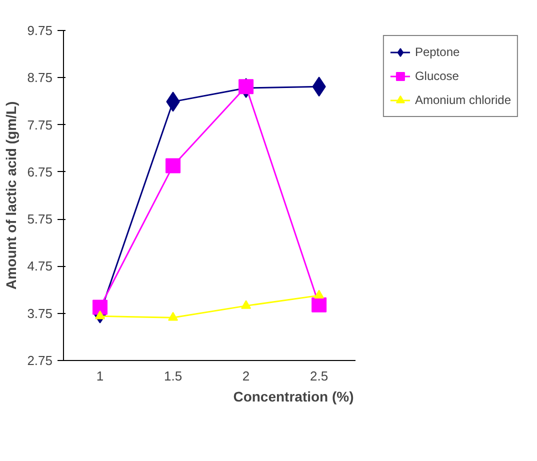 This screenshot has height=461, width=537. Describe the element at coordinates (100, 376) in the screenshot. I see `x-tick-label: 1` at that location.